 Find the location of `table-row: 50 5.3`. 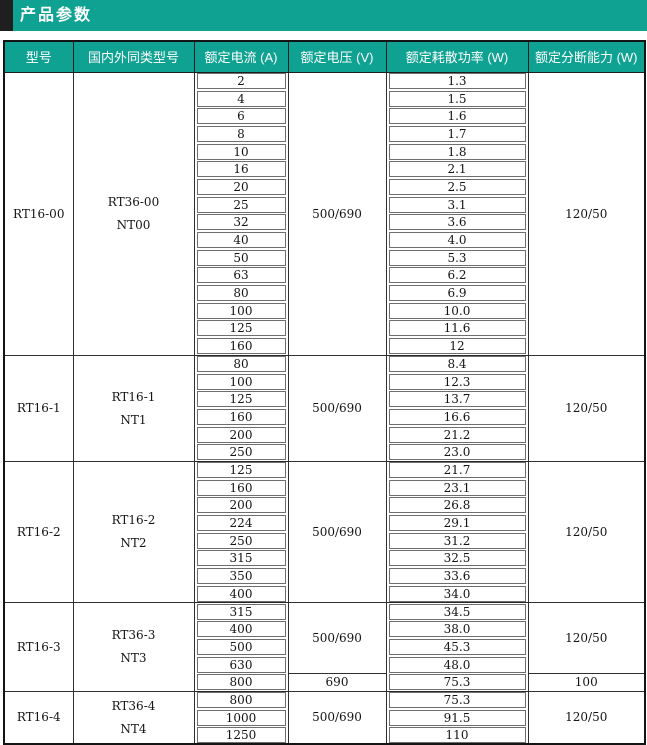

table-row: 50 5.3 is located at coordinates (324, 257).